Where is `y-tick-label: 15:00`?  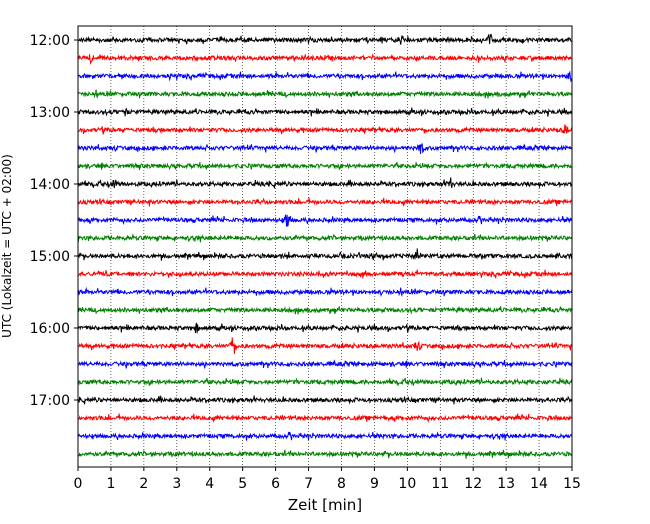
y-tick-label: 15:00 is located at coordinates (50, 257).